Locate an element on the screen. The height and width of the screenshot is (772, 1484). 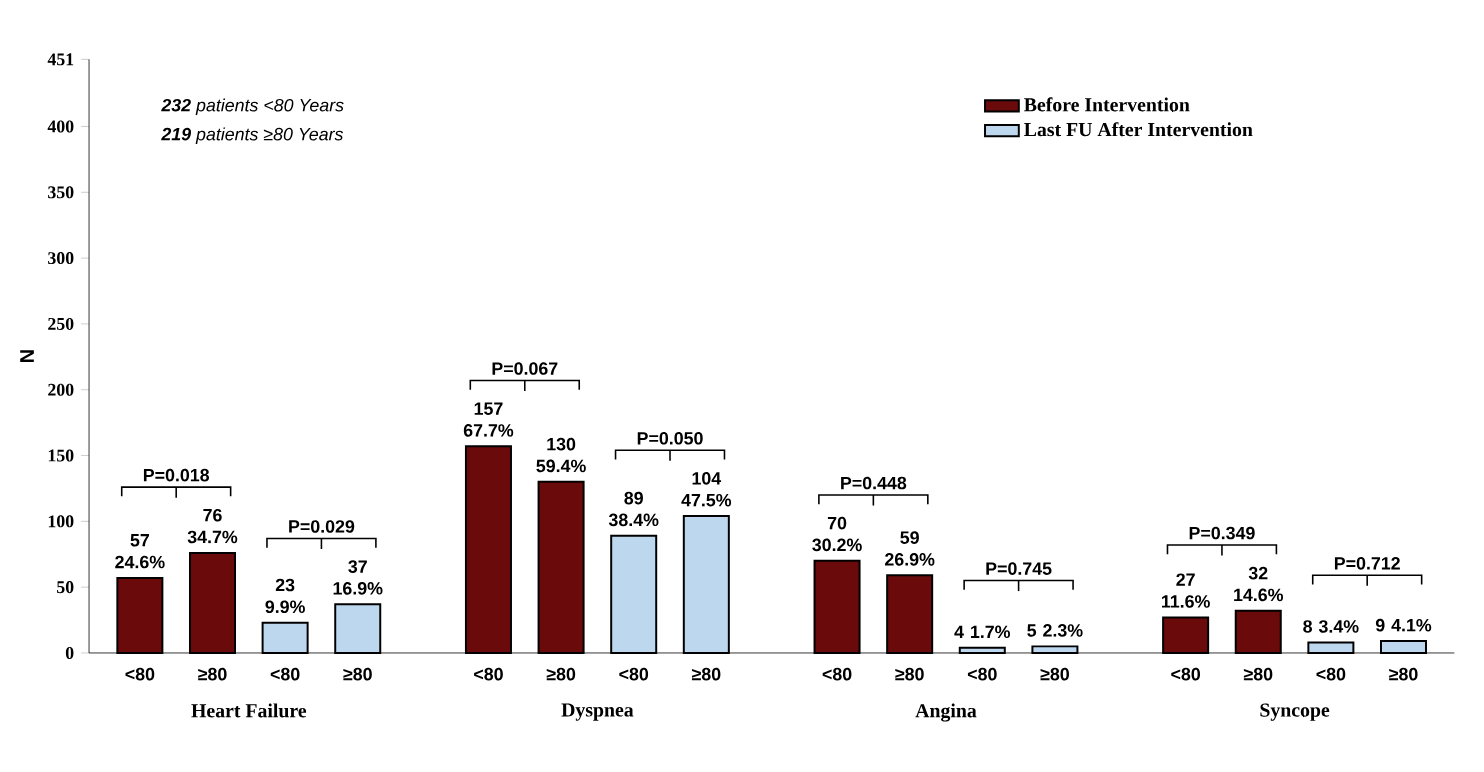
data-label: 89 38.4% is located at coordinates (633, 509).